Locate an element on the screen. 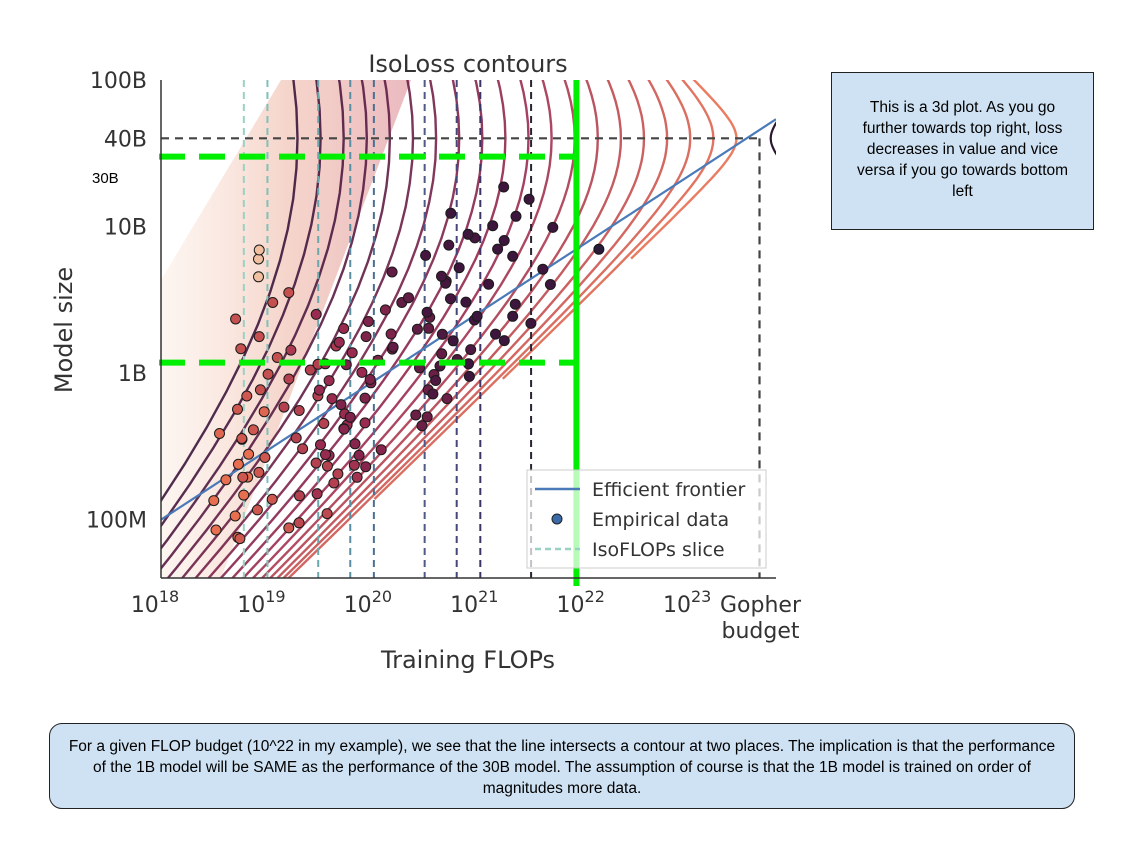 The width and height of the screenshot is (1131, 857). empirical-points is located at coordinates (406, 363).